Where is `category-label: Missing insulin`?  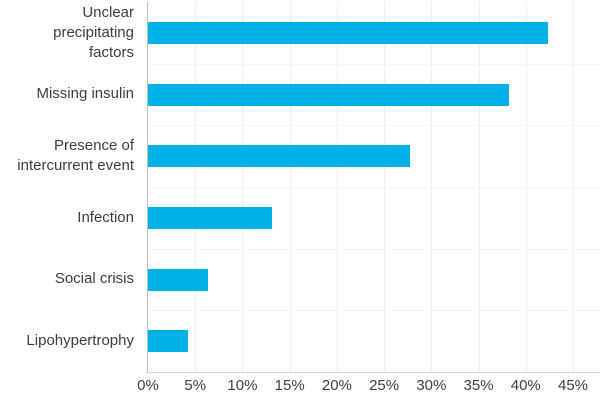
category-label: Missing insulin is located at coordinates (70, 95).